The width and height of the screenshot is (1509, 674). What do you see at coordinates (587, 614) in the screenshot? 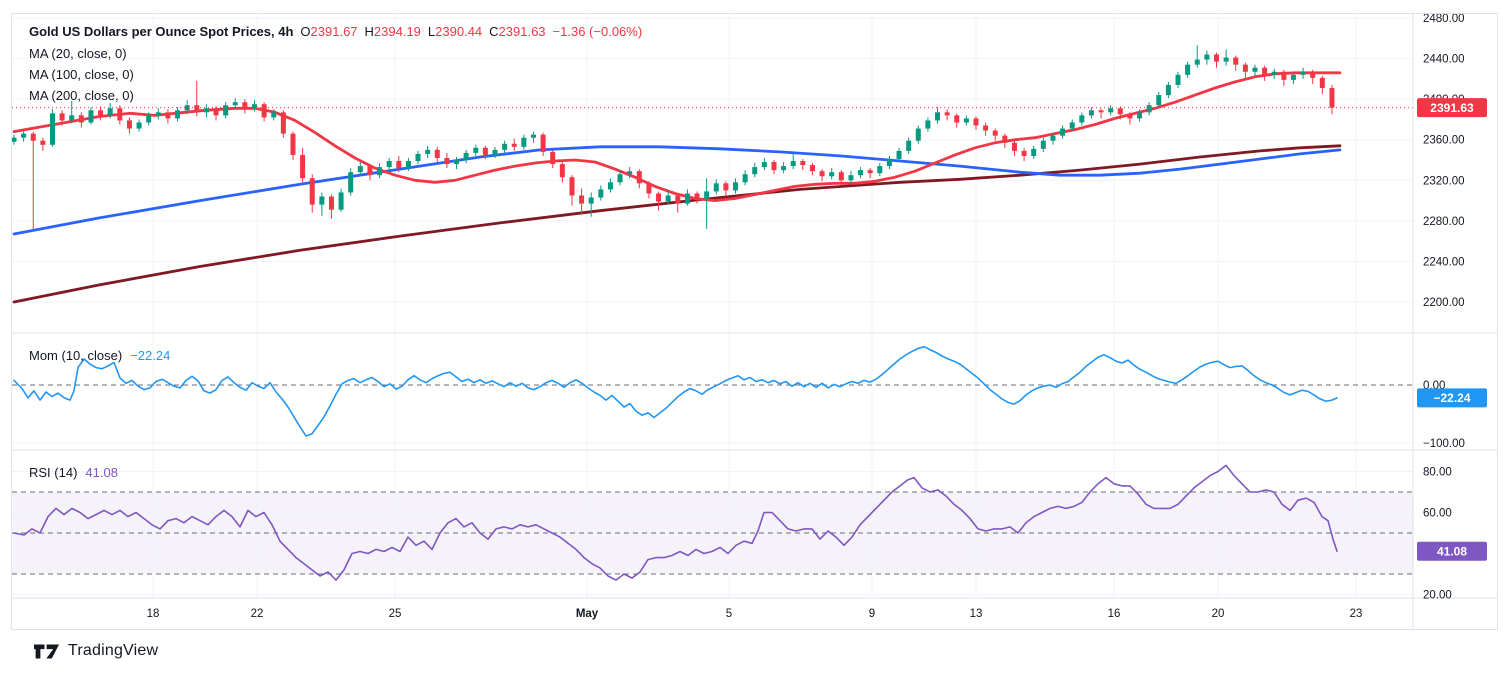
I see `svg-text: May` at bounding box center [587, 614].